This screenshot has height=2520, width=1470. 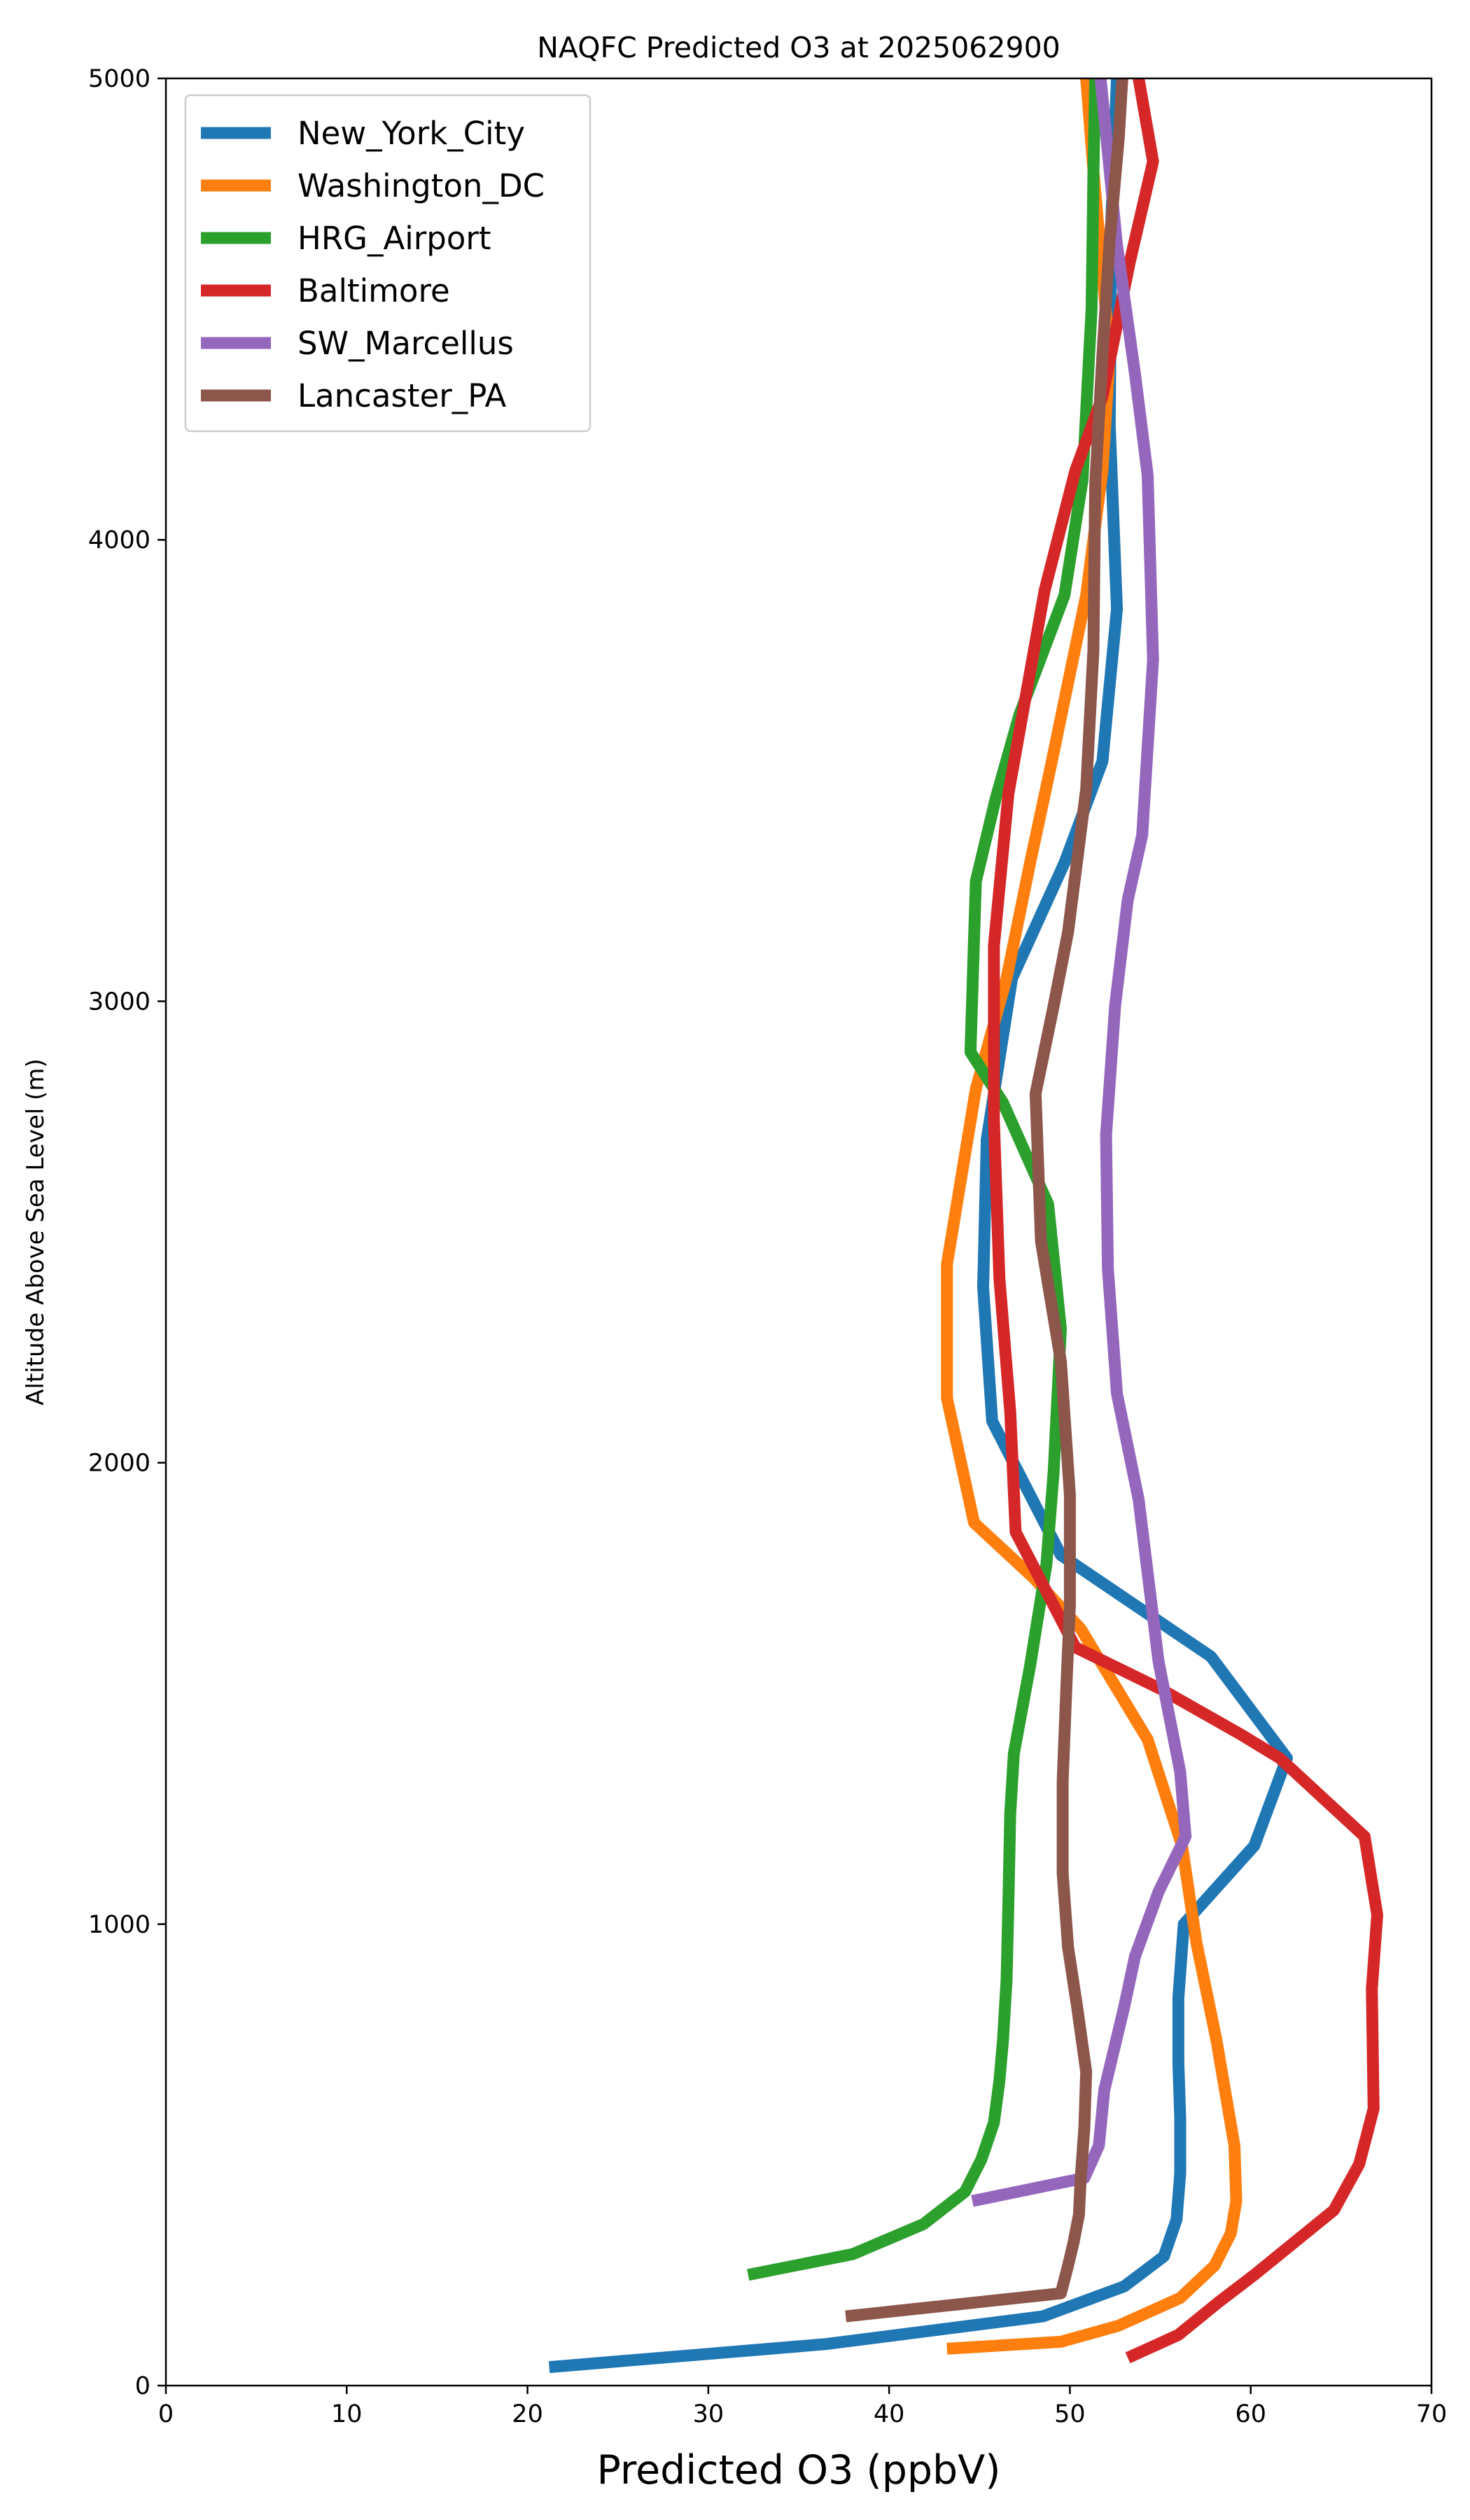 I want to click on x-tick-label: 30, so click(x=708, y=2414).